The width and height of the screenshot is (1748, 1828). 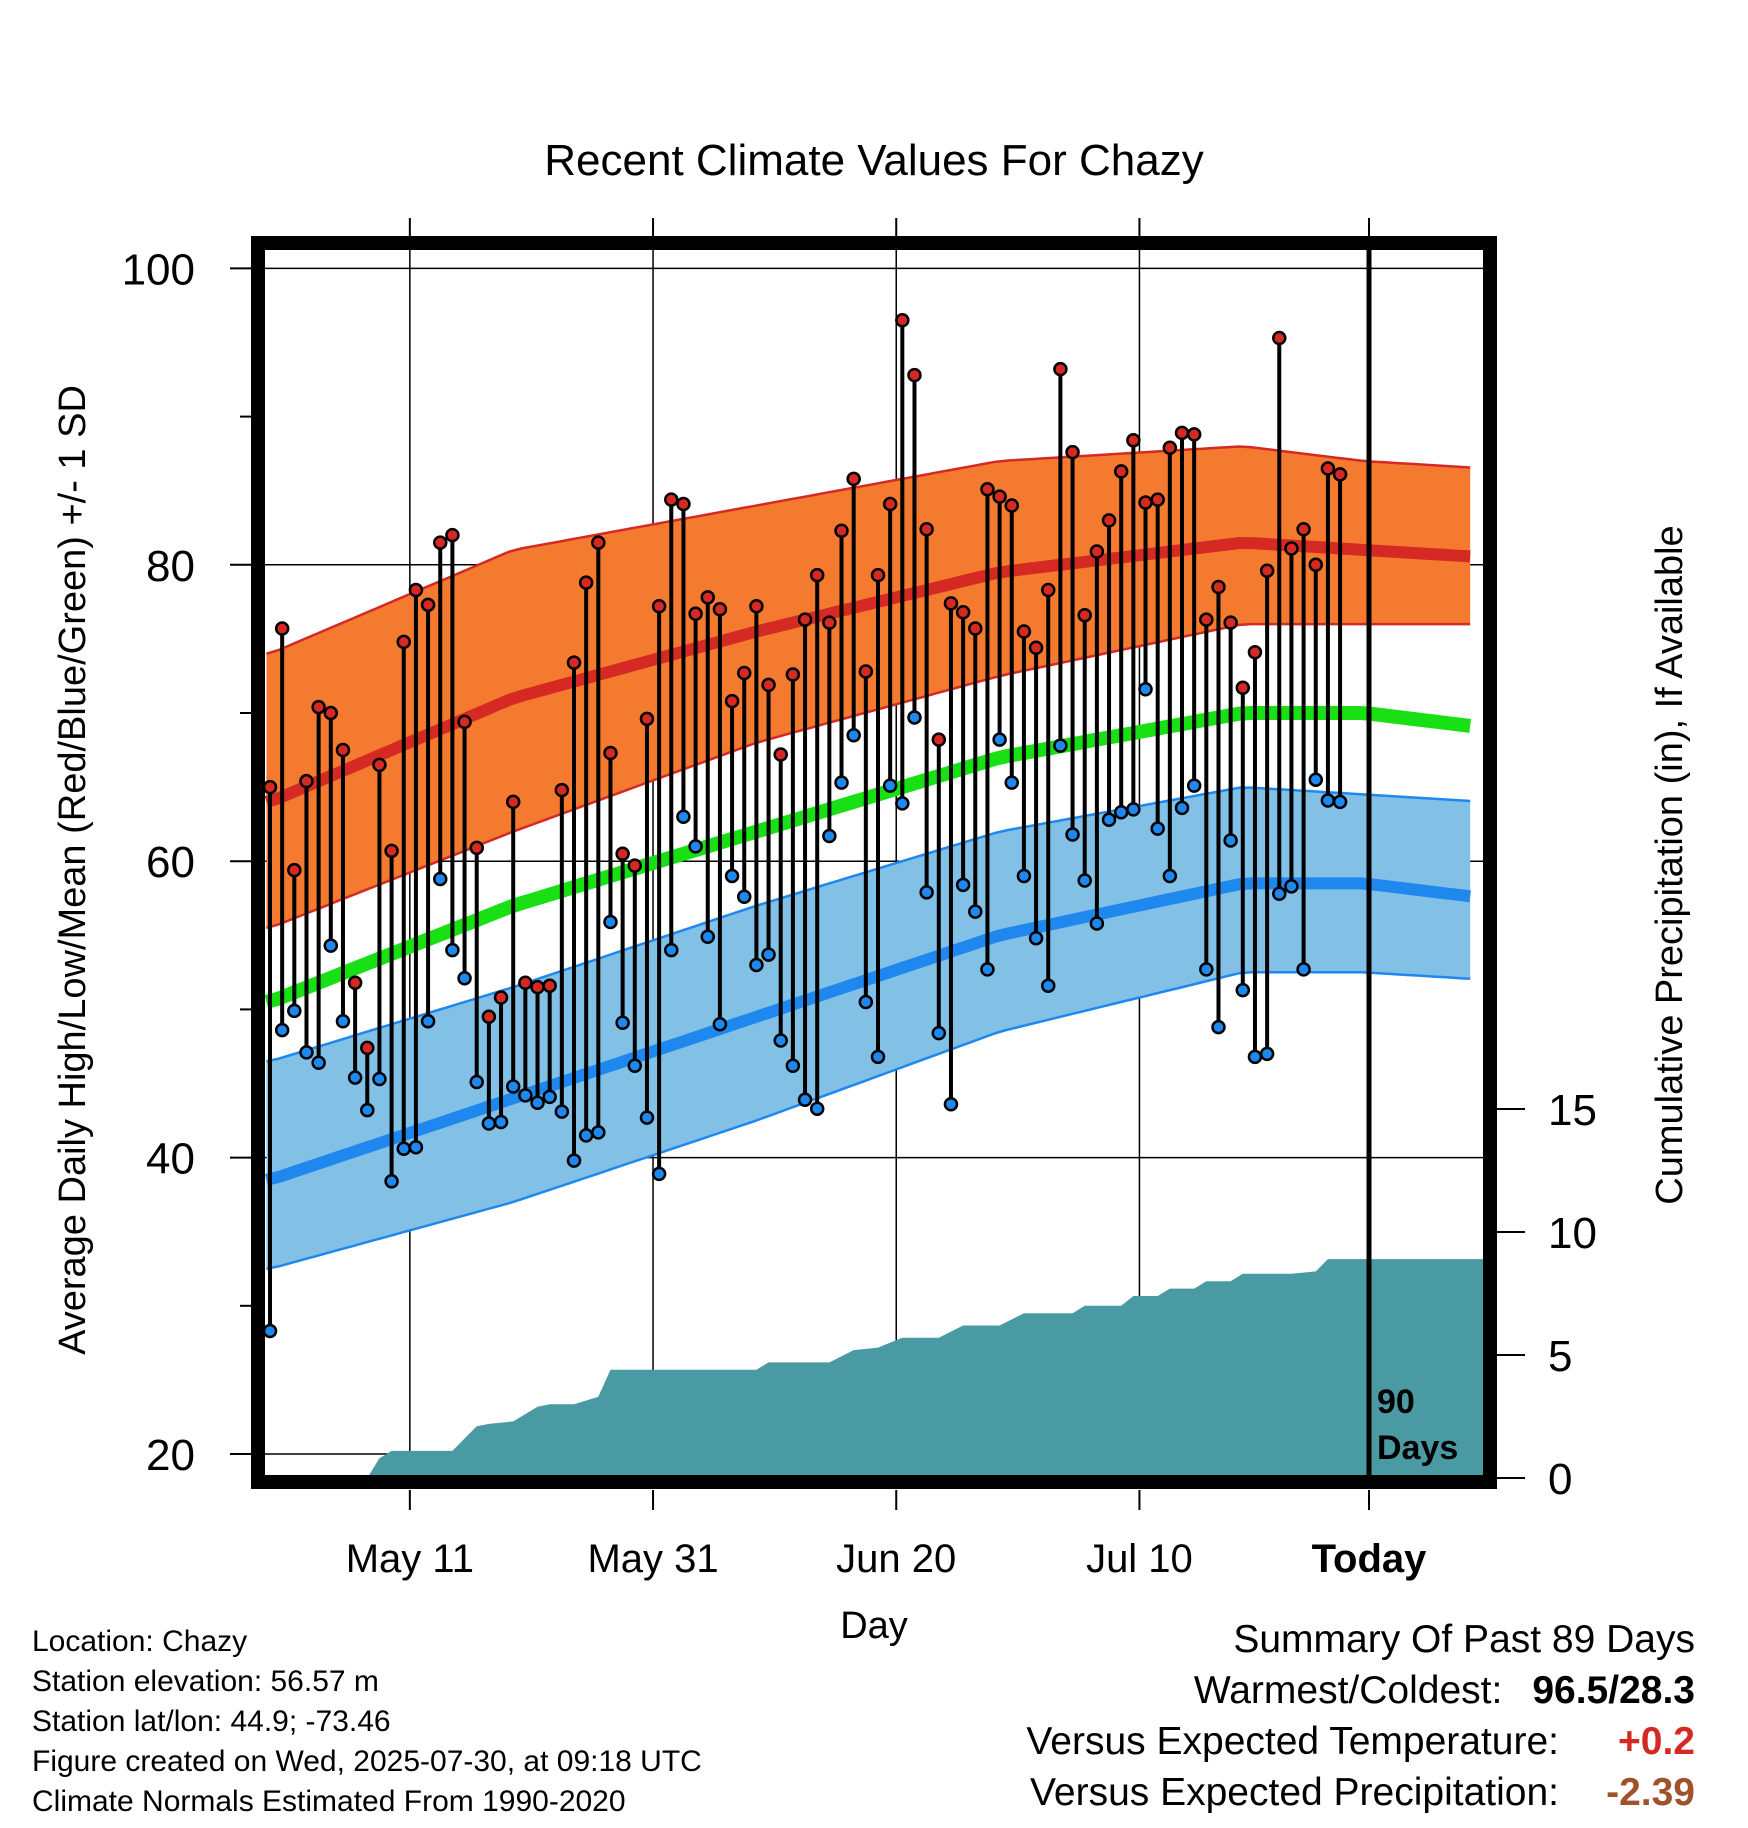 I want to click on normals-text: Climate Normals Estimated From 1990-2020, so click(x=329, y=1801).